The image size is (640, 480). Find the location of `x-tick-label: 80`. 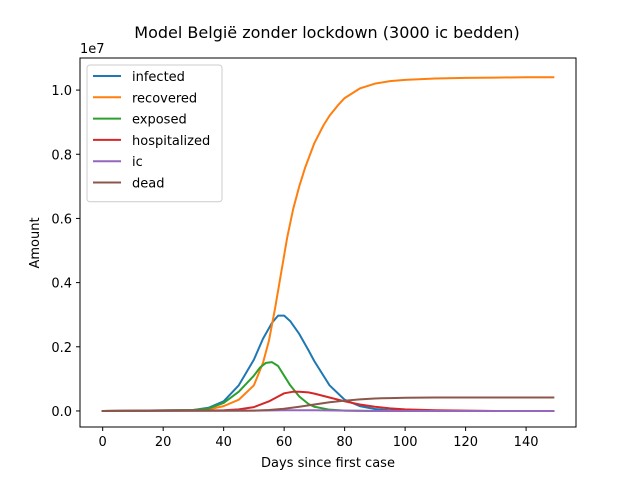

x-tick-label: 80 is located at coordinates (344, 442).